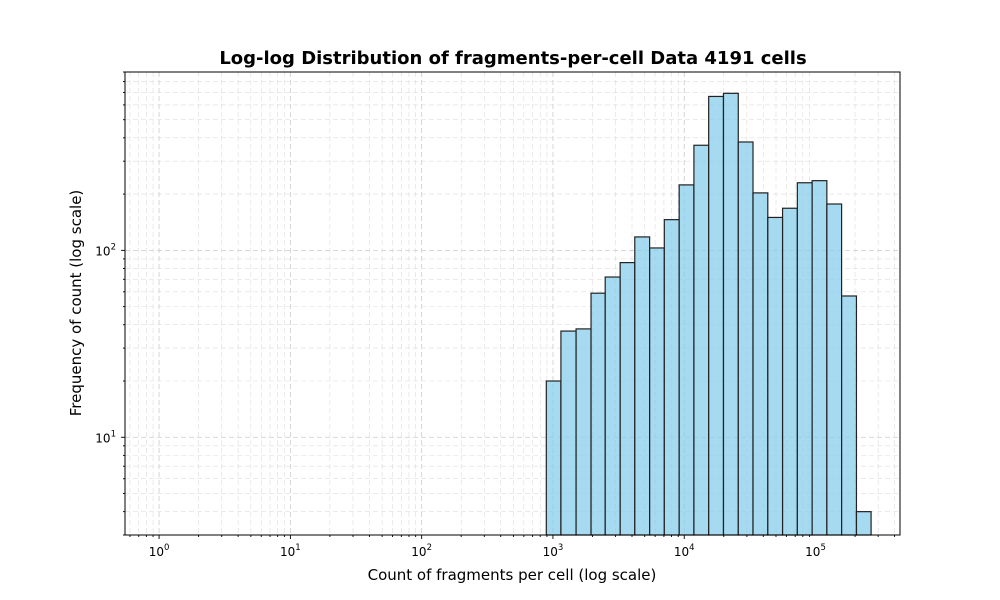 This screenshot has width=1000, height=600. What do you see at coordinates (684, 551) in the screenshot?
I see `x-tick-label: 10⁴` at bounding box center [684, 551].